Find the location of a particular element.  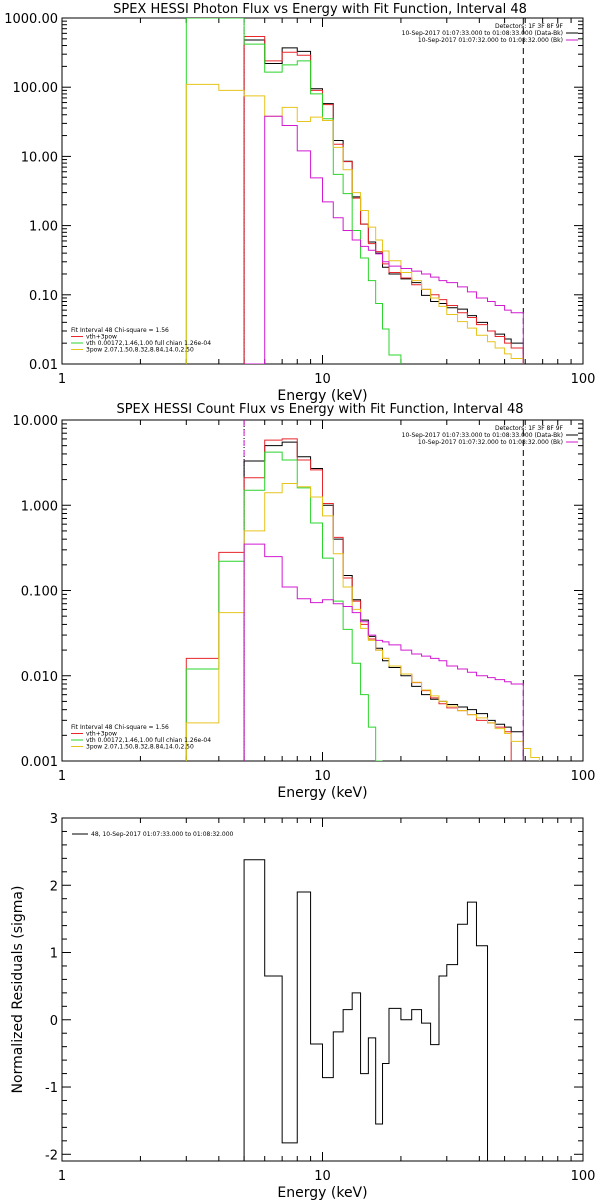

y-tick-label: 0.100 is located at coordinates (39, 592).